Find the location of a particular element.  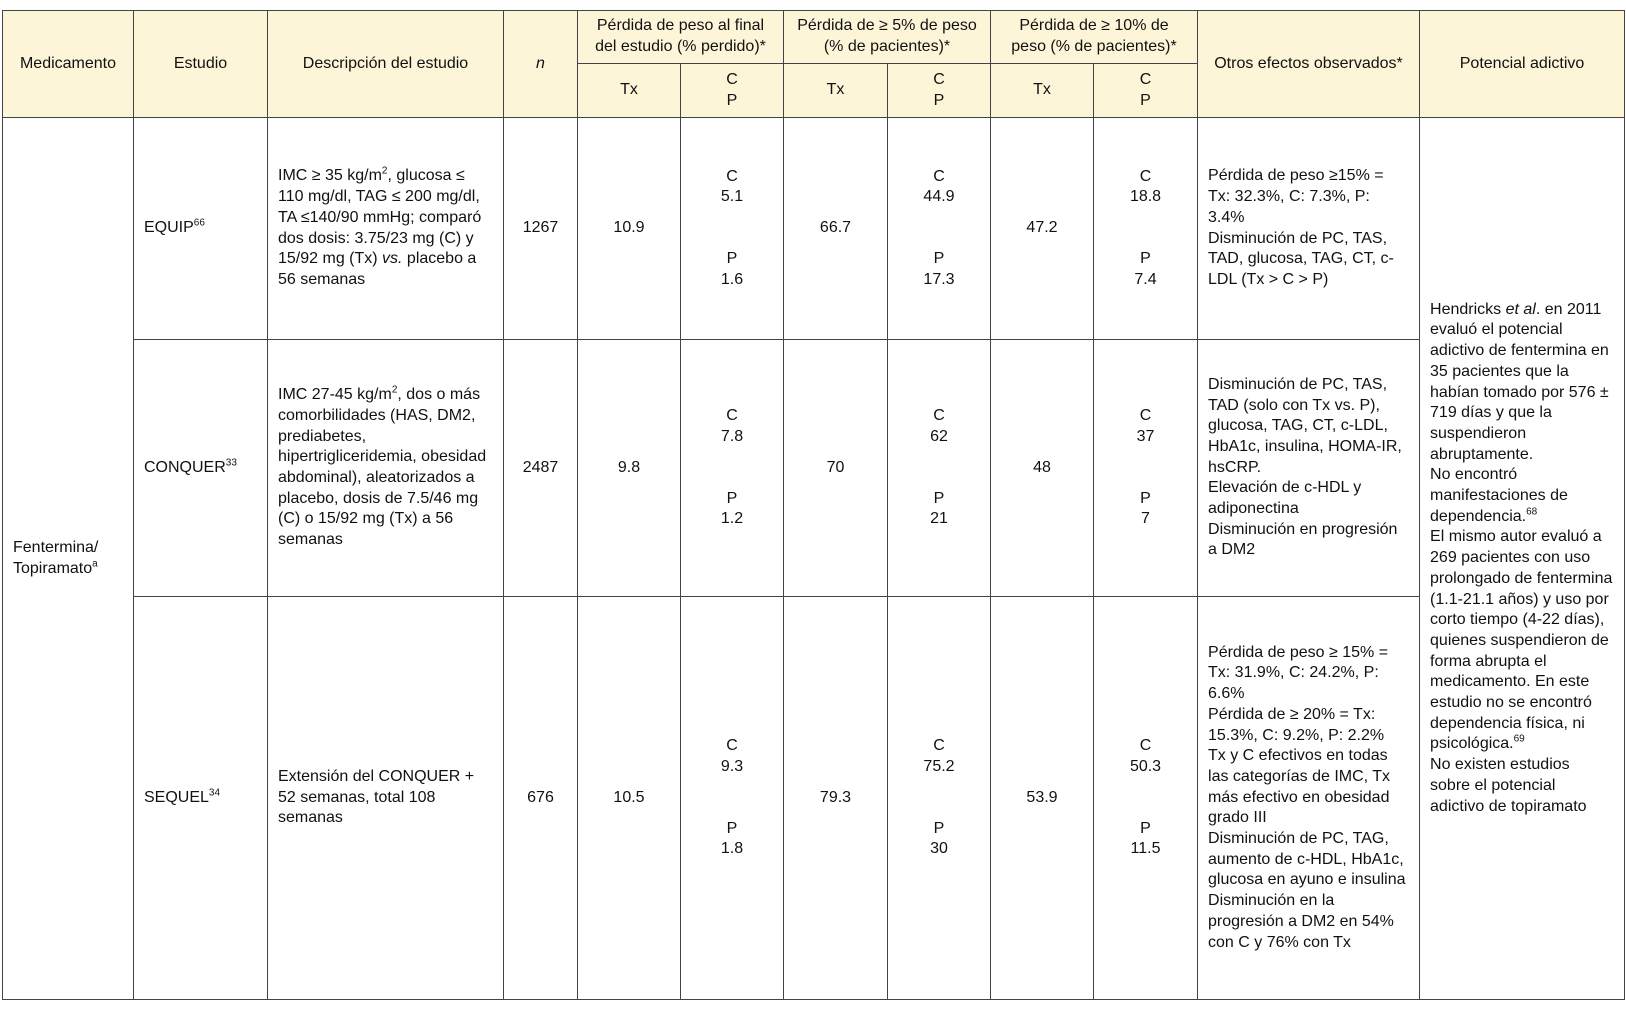

header-estudio: Estudio is located at coordinates (200, 64).